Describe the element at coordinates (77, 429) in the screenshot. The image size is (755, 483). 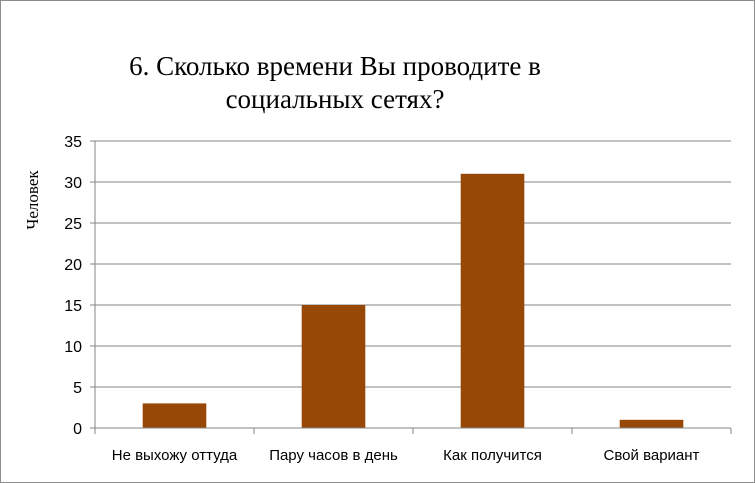
I see `y-tick-label: 0` at that location.